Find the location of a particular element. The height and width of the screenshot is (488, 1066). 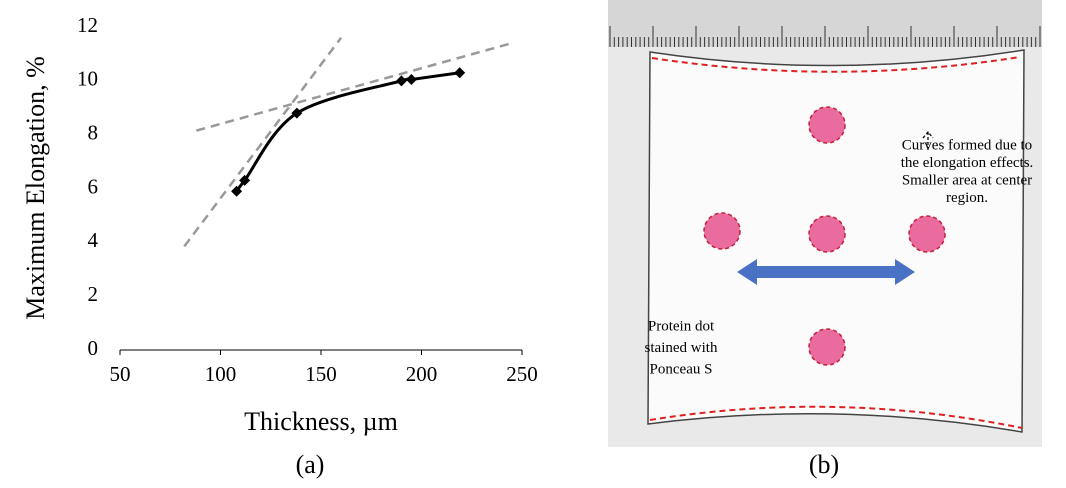

dot-label: Protein dot stained with Ponceau S is located at coordinates (681, 347).